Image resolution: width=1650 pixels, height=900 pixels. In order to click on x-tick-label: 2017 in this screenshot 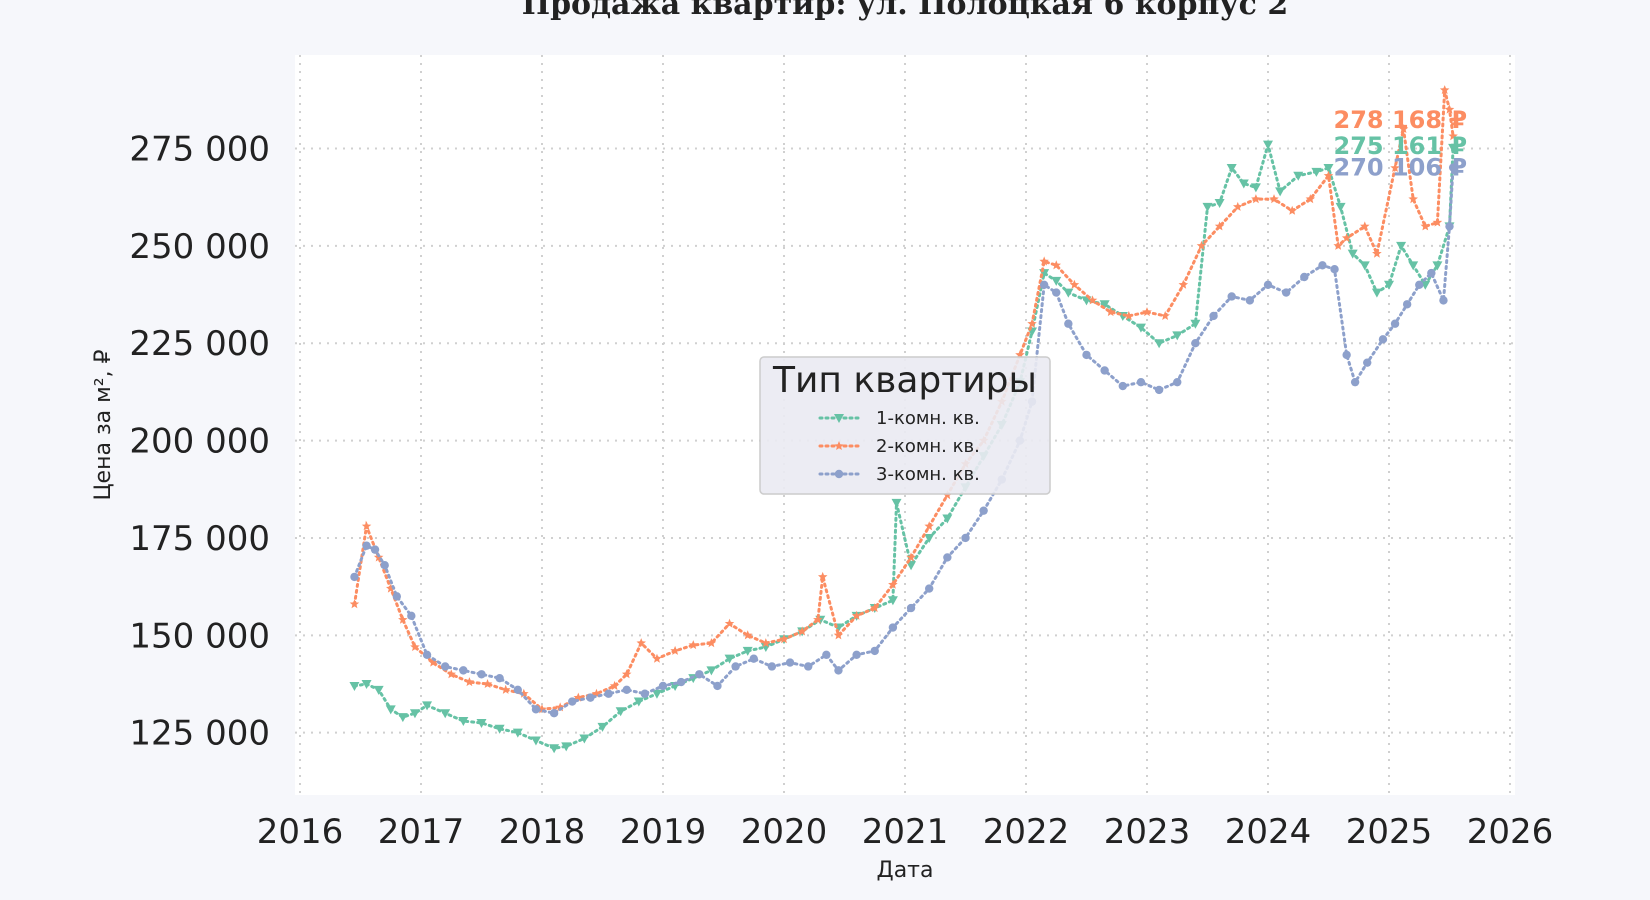, I will do `click(421, 832)`.